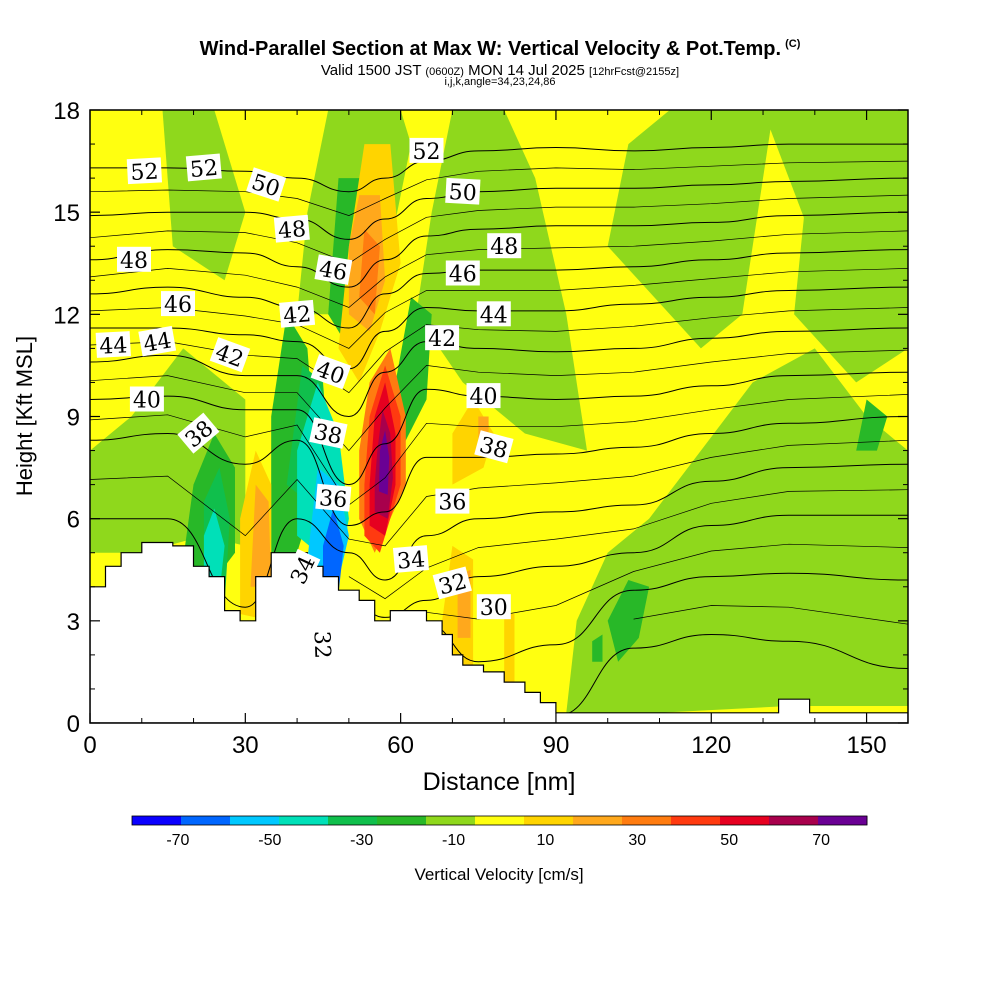 This screenshot has height=1000, width=1000. I want to click on isentrope-label-text: 30, so click(494, 608).